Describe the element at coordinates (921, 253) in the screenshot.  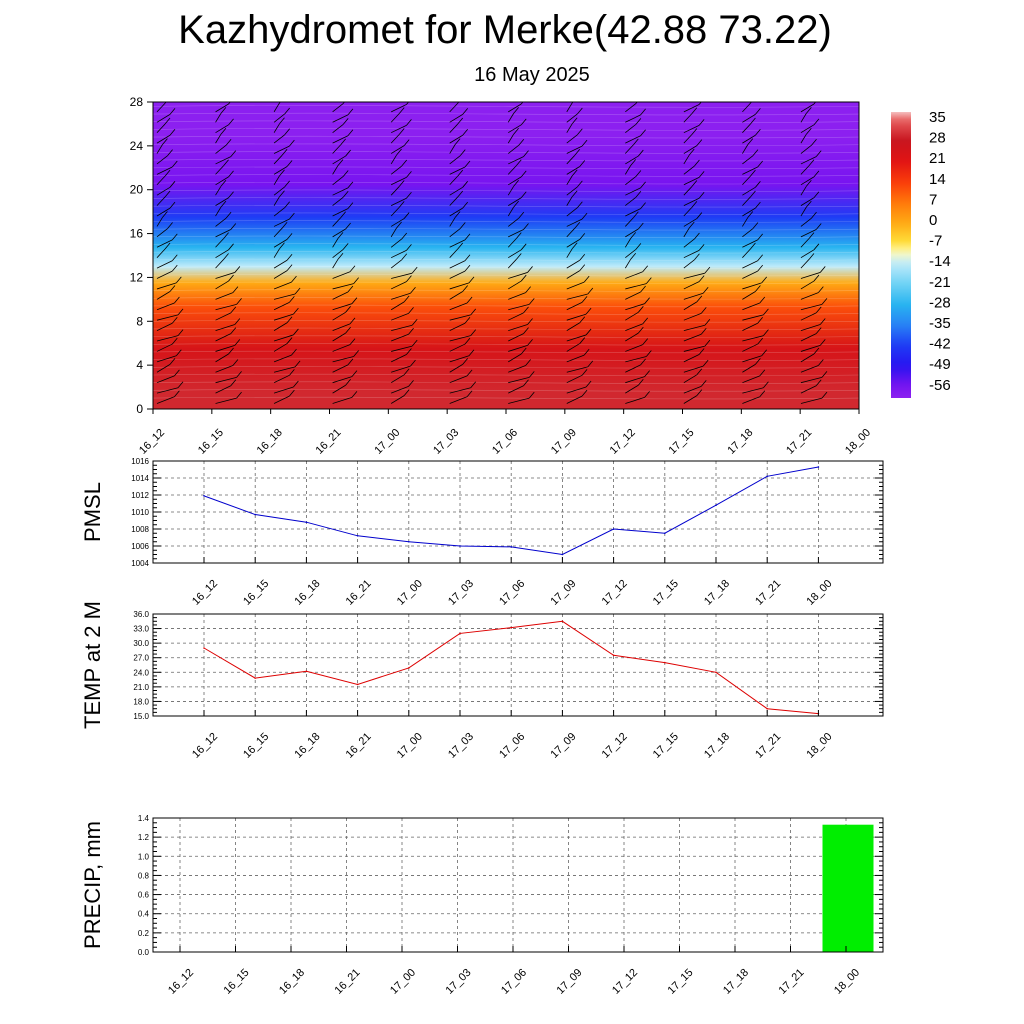
I see `temperature-colorbar: 35 28 21 14 7 0 -7 -14 -21 -28 -35 -42 -49 -56` at that location.